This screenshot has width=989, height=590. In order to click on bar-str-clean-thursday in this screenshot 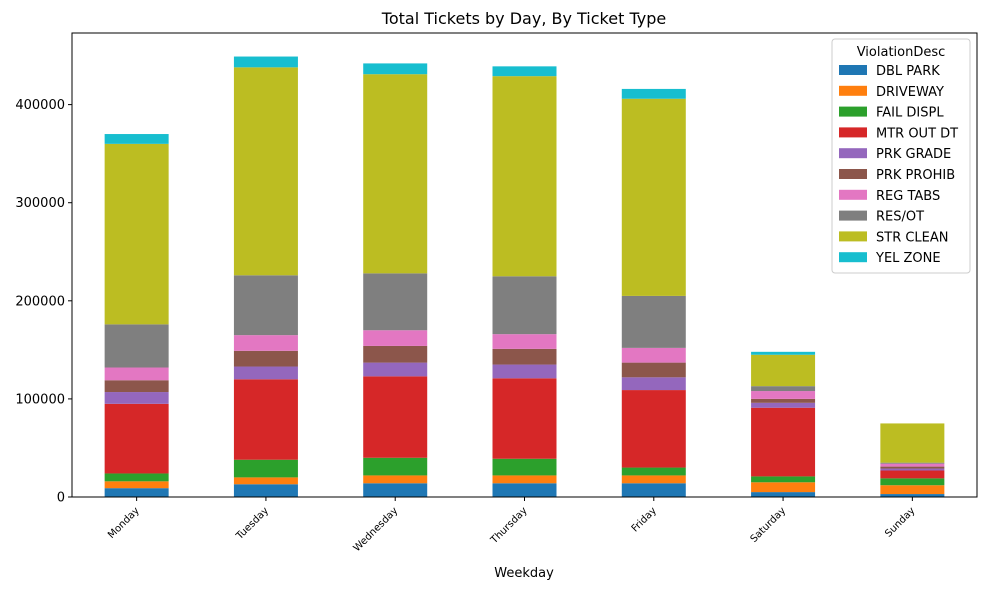, I will do `click(524, 176)`.